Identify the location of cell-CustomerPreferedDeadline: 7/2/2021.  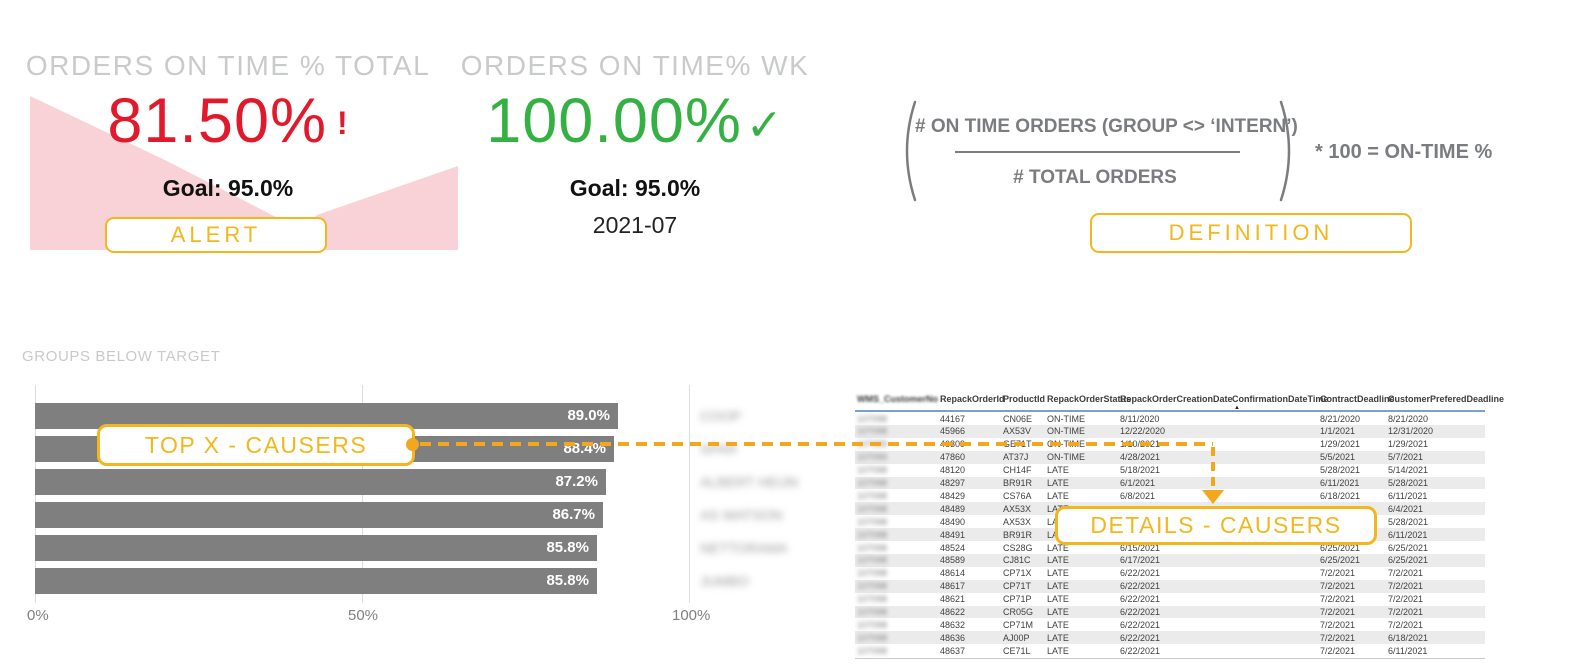
(1406, 573).